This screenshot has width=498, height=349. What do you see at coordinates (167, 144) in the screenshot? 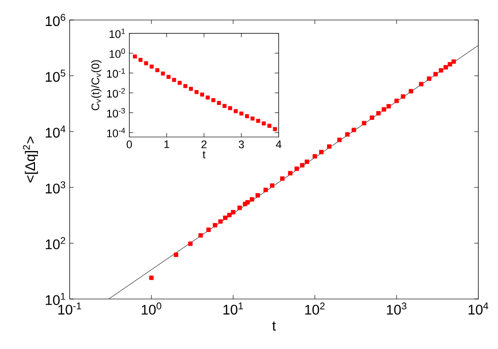
I see `x-tick-label: 1` at bounding box center [167, 144].